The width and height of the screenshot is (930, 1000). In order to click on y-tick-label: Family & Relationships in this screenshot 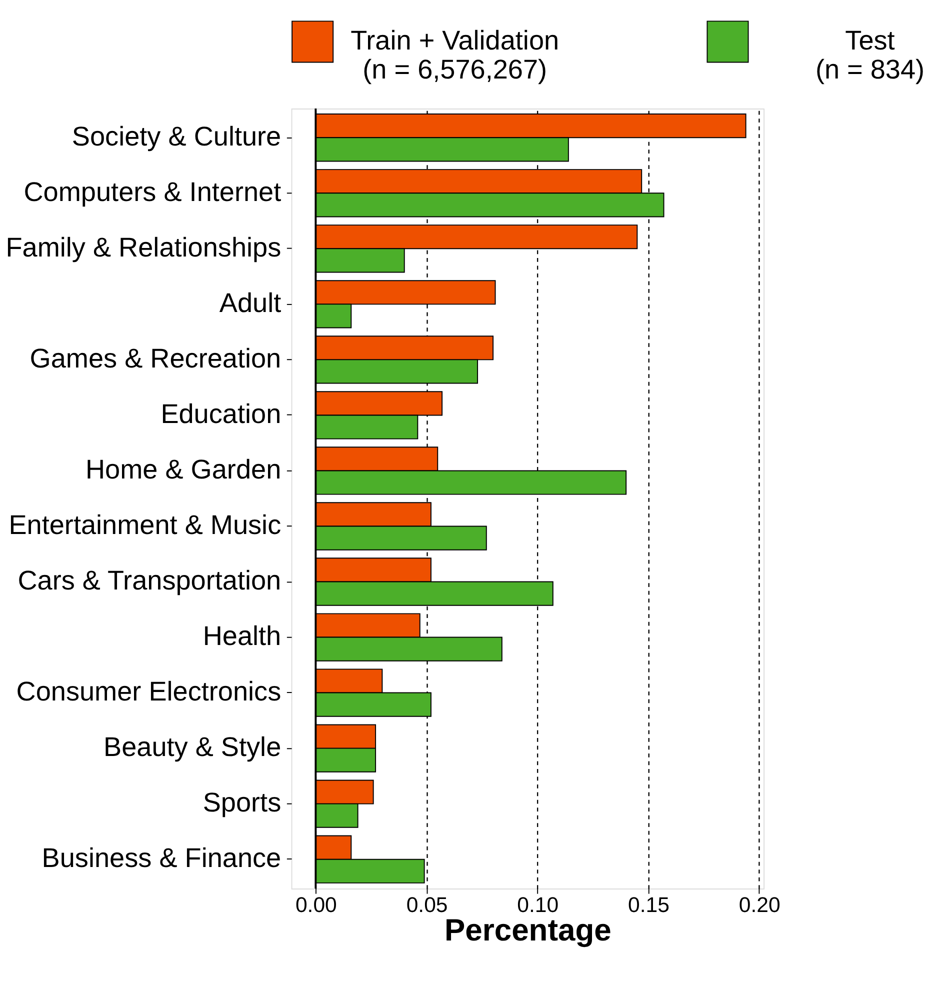, I will do `click(144, 246)`.